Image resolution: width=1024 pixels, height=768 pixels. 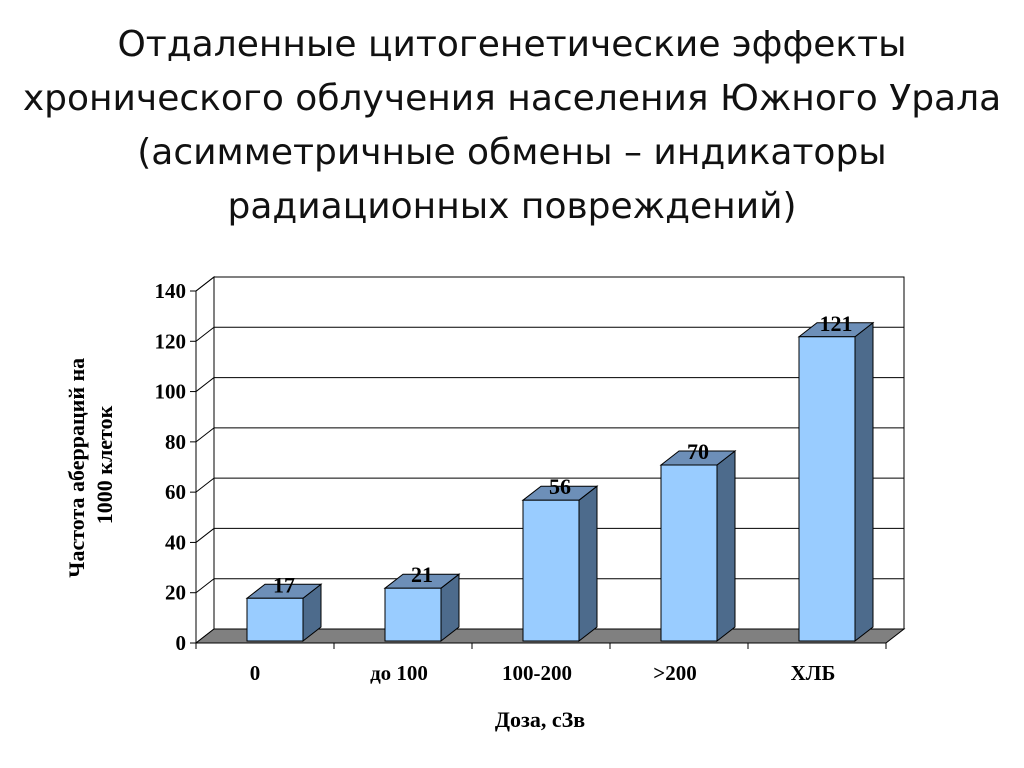 What do you see at coordinates (176, 467) in the screenshot?
I see `y-axis-ticks: 0 20 40 60 80 100 120 140` at bounding box center [176, 467].